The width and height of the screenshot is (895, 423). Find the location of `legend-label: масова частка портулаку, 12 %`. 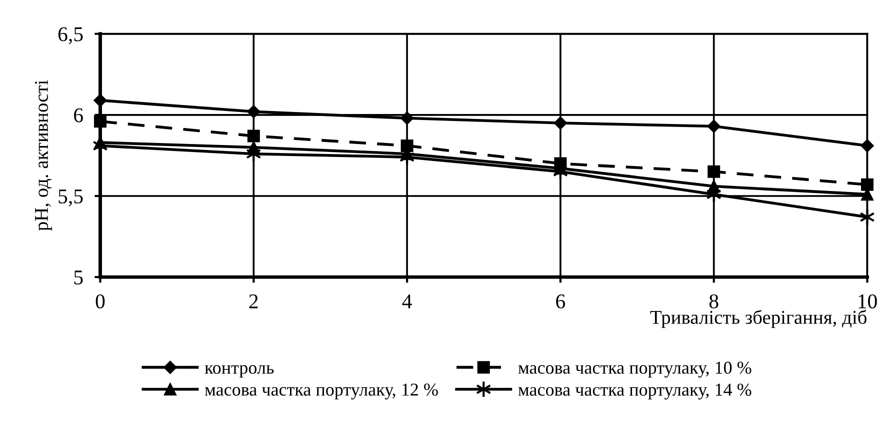

legend-label: масова частка портулаку, 12 % is located at coordinates (321, 392).